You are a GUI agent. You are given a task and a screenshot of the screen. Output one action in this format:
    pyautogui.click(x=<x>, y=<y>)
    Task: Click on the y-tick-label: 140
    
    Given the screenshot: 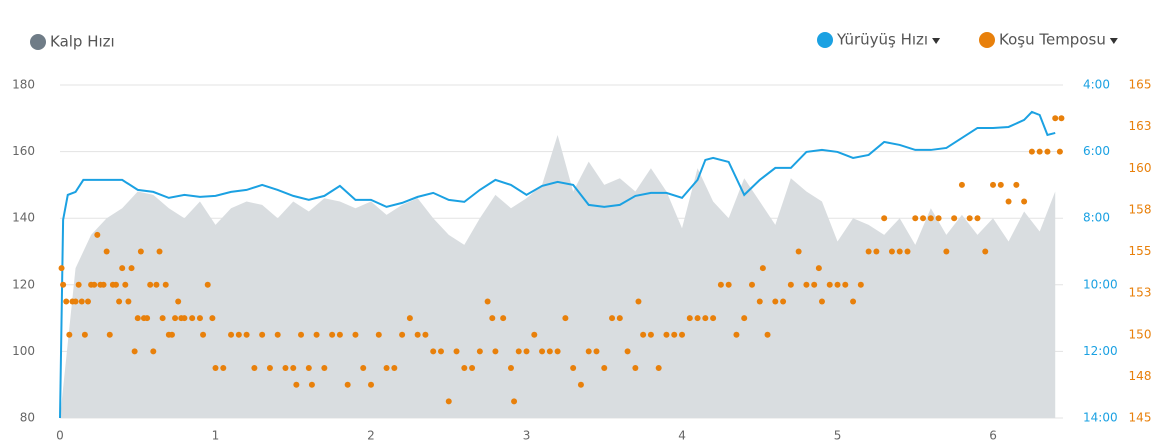 What is the action you would take?
    pyautogui.click(x=23, y=218)
    